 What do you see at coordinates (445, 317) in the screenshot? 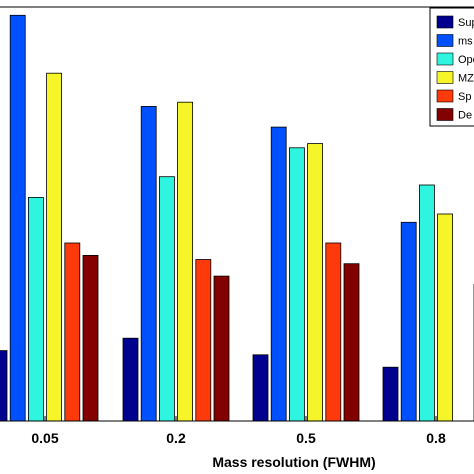
I see `bar-mz-0.8` at bounding box center [445, 317].